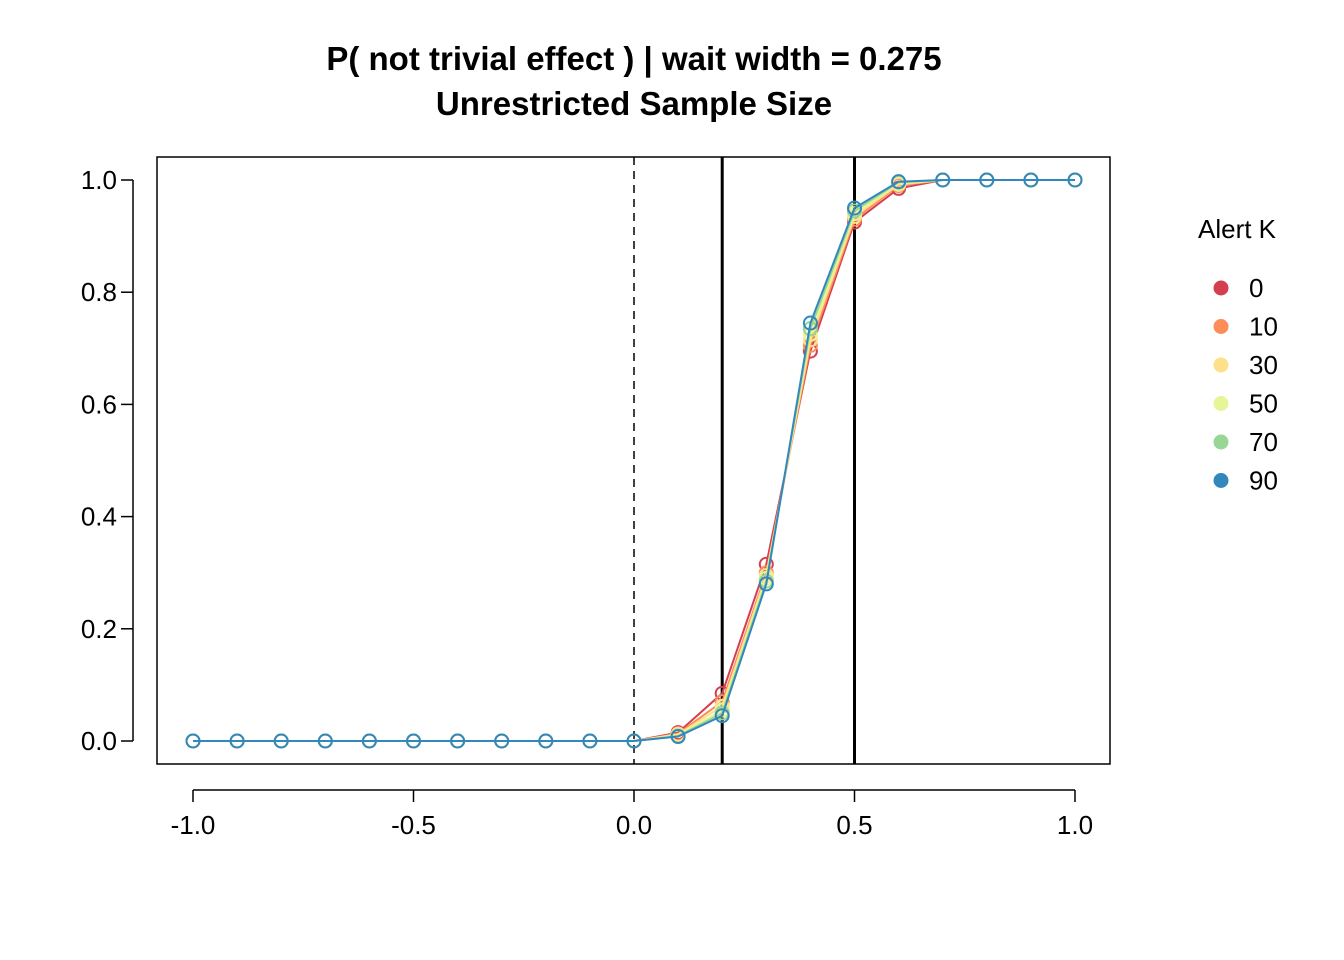 Image resolution: width=1344 pixels, height=960 pixels. Describe the element at coordinates (99, 629) in the screenshot. I see `y-tick-label: 0.2` at that location.